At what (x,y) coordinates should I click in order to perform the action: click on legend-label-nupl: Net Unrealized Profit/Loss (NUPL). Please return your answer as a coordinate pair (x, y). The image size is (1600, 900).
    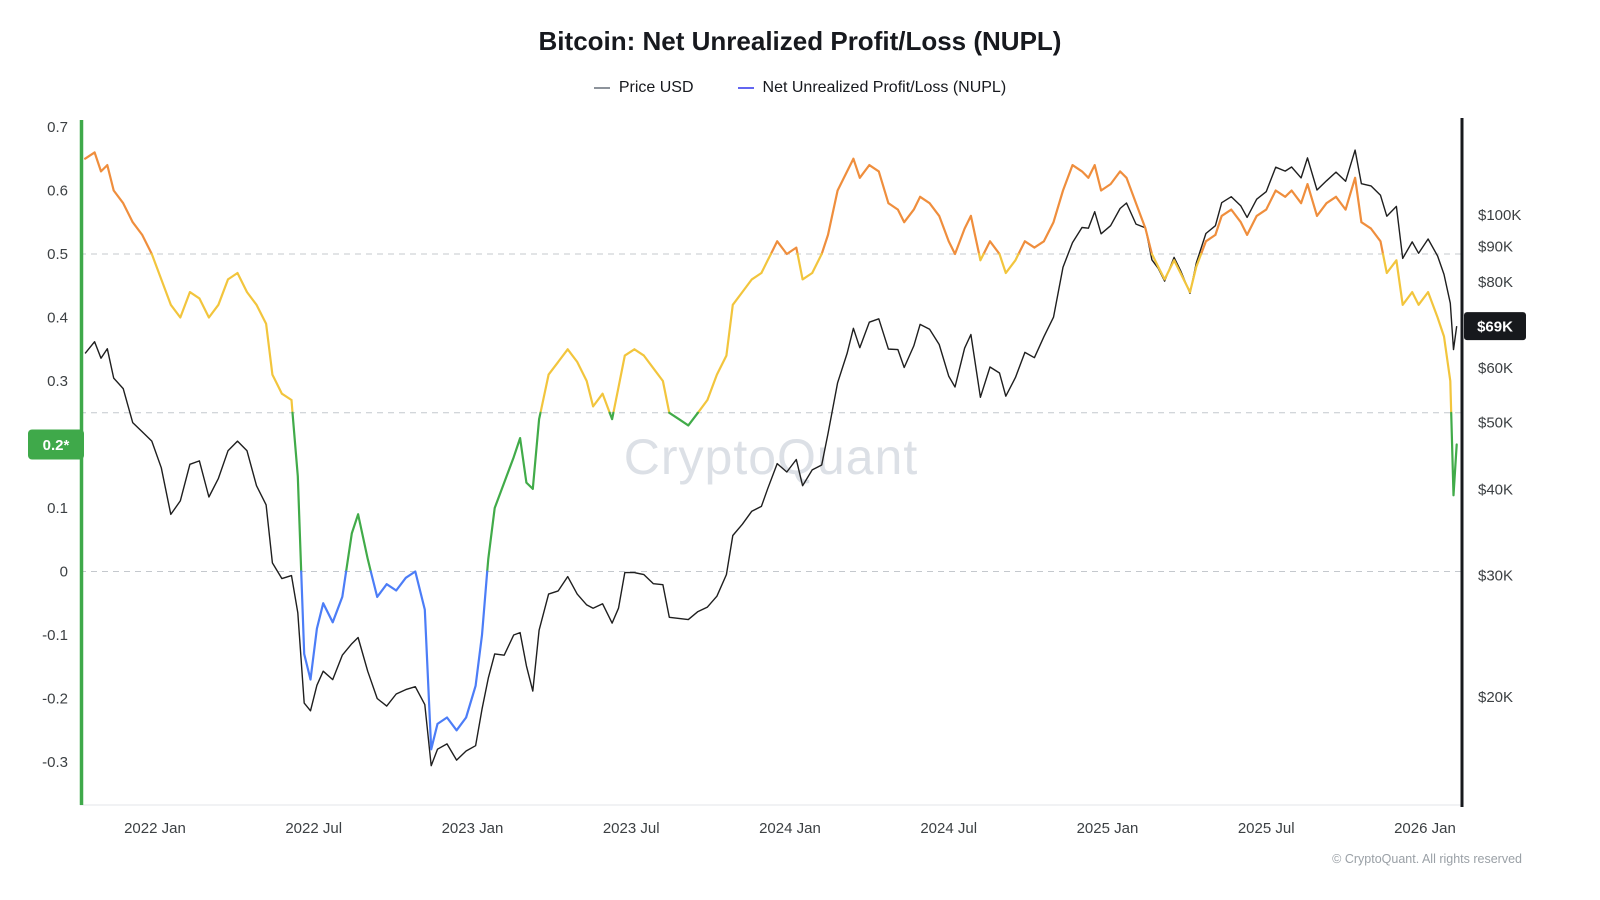
    Looking at the image, I should click on (884, 87).